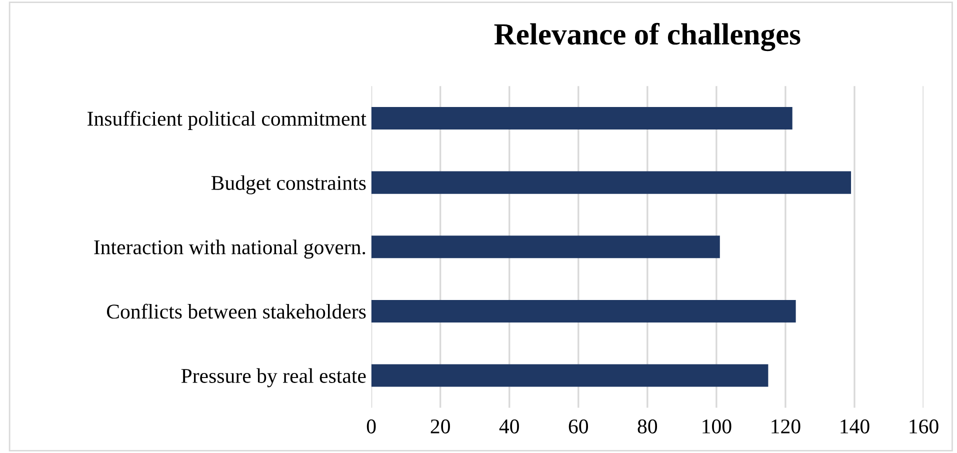 The image size is (957, 453). What do you see at coordinates (273, 378) in the screenshot?
I see `y-tick-label: Pressure by real estate` at bounding box center [273, 378].